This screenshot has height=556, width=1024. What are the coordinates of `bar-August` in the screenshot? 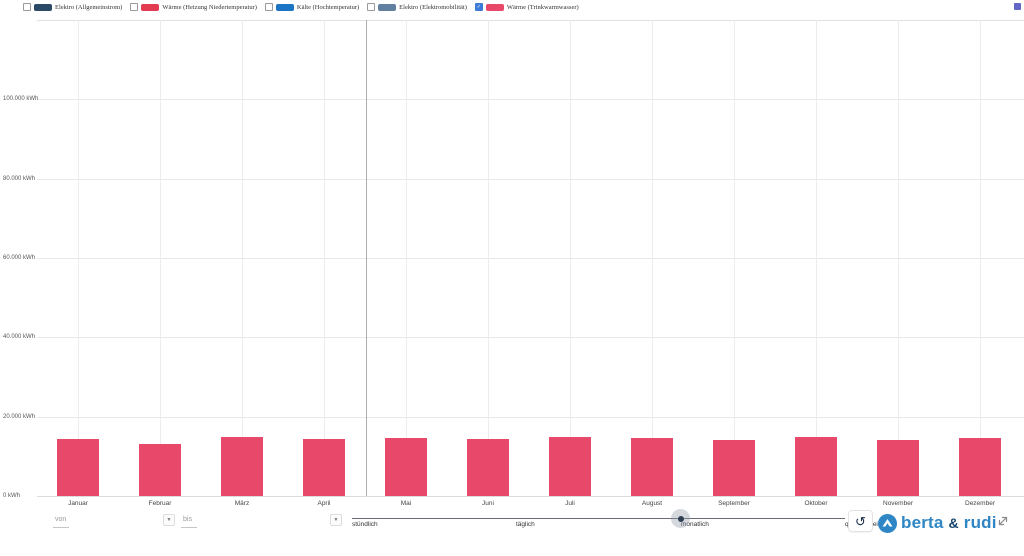 It's located at (652, 467).